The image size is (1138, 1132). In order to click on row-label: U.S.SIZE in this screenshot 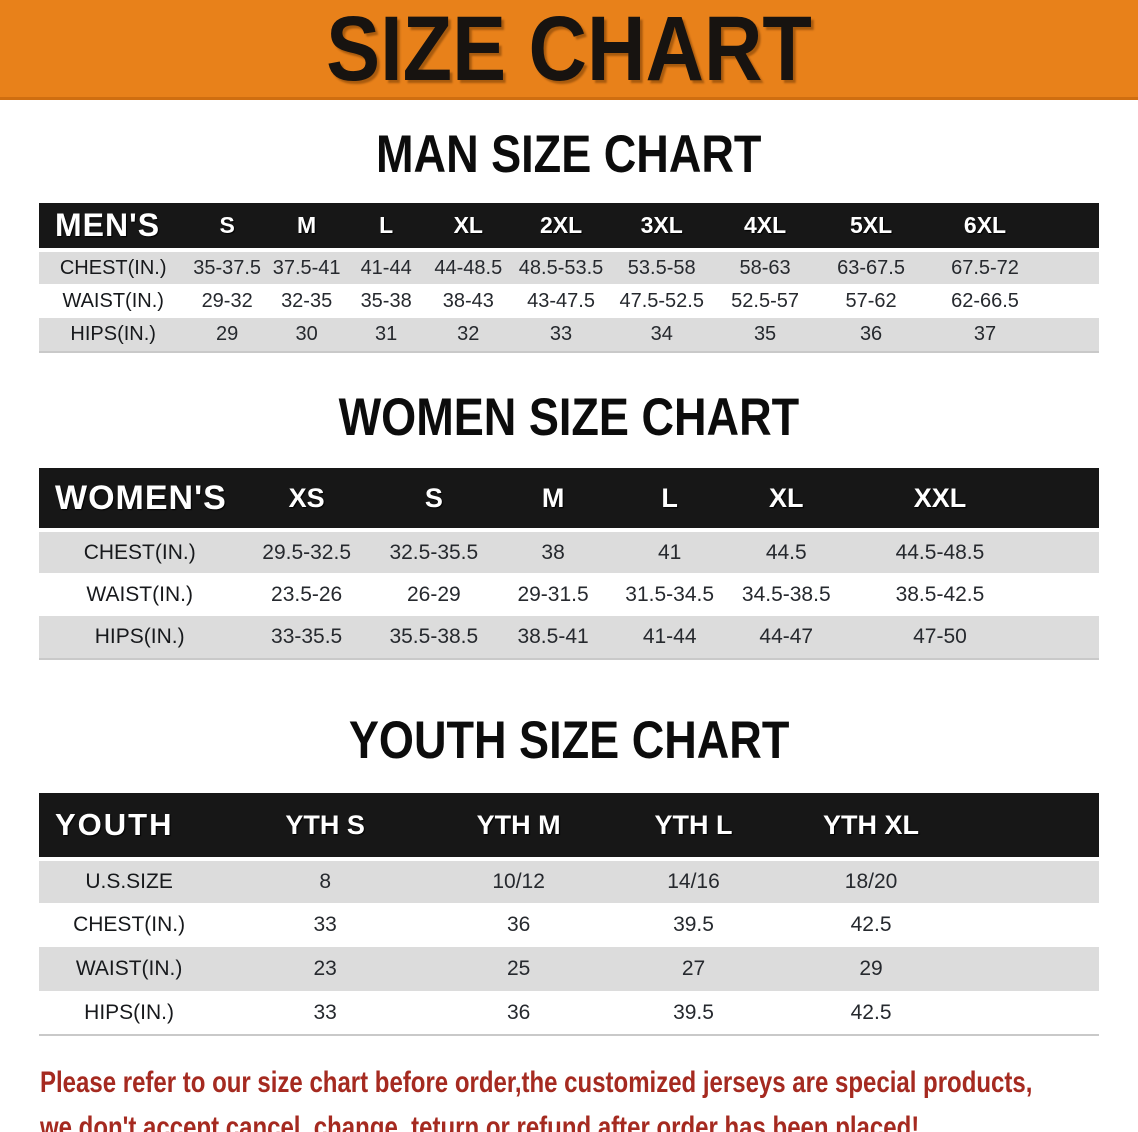, I will do `click(129, 881)`.